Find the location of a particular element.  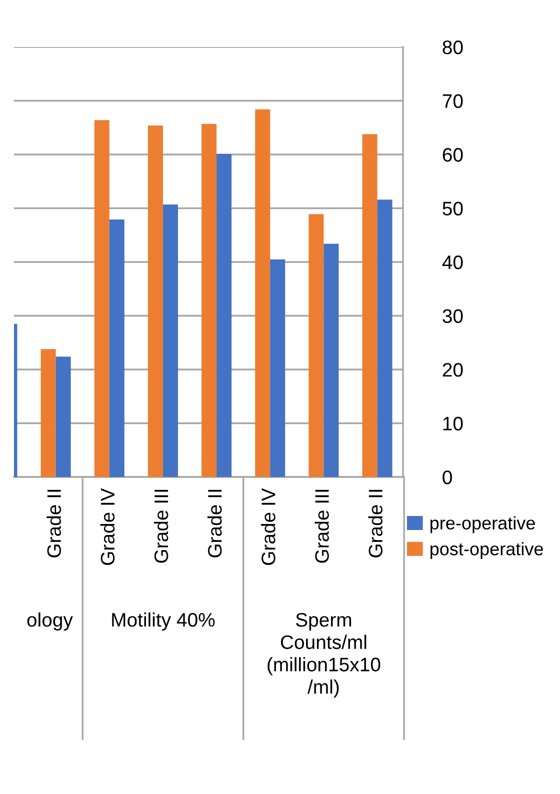

y-tick-label: 70 is located at coordinates (452, 101).